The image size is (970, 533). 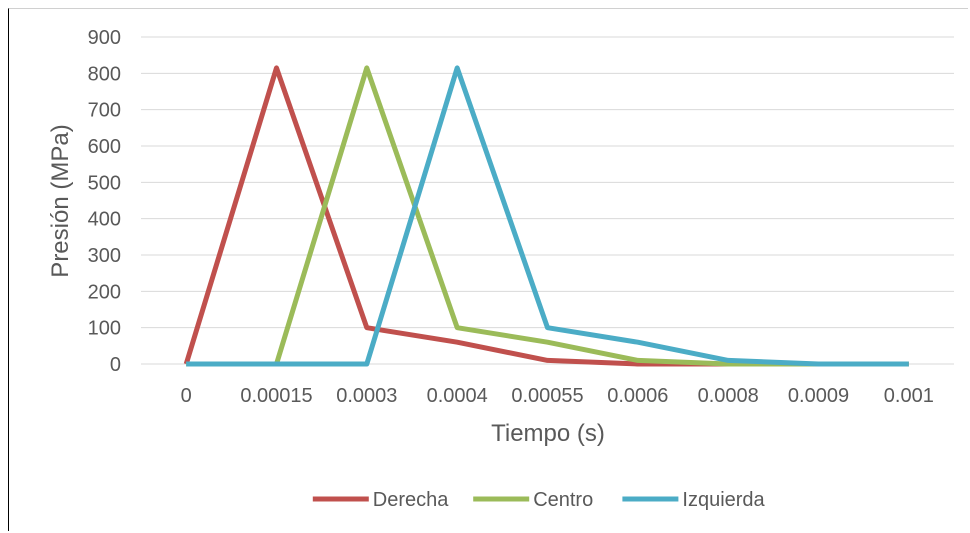 I want to click on y-tick-label: 300, so click(x=104, y=256).